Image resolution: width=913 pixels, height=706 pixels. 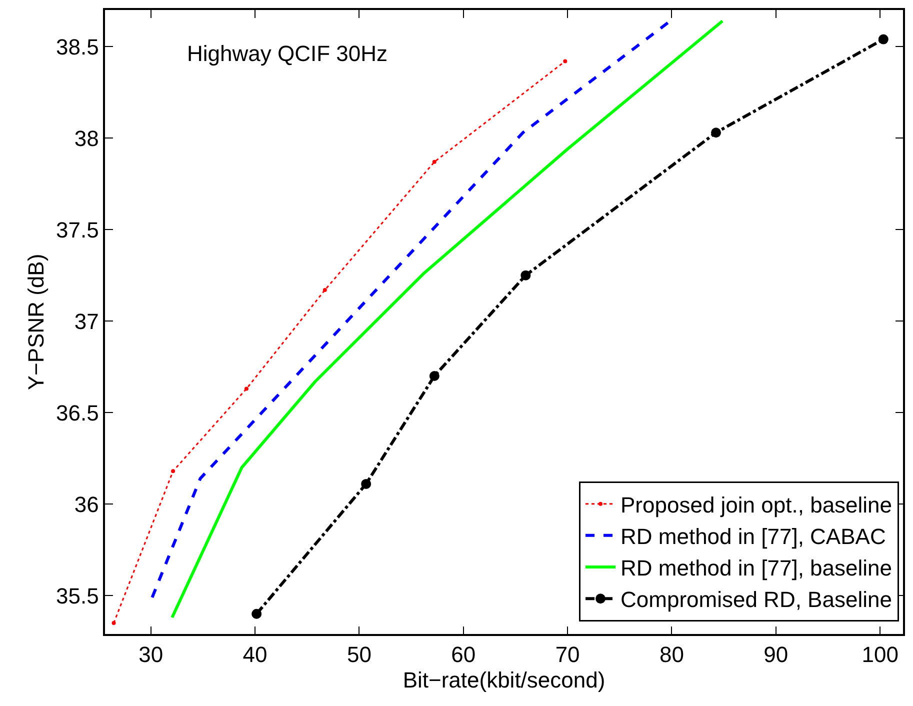 What do you see at coordinates (86, 321) in the screenshot?
I see `y-tick-label: 37` at bounding box center [86, 321].